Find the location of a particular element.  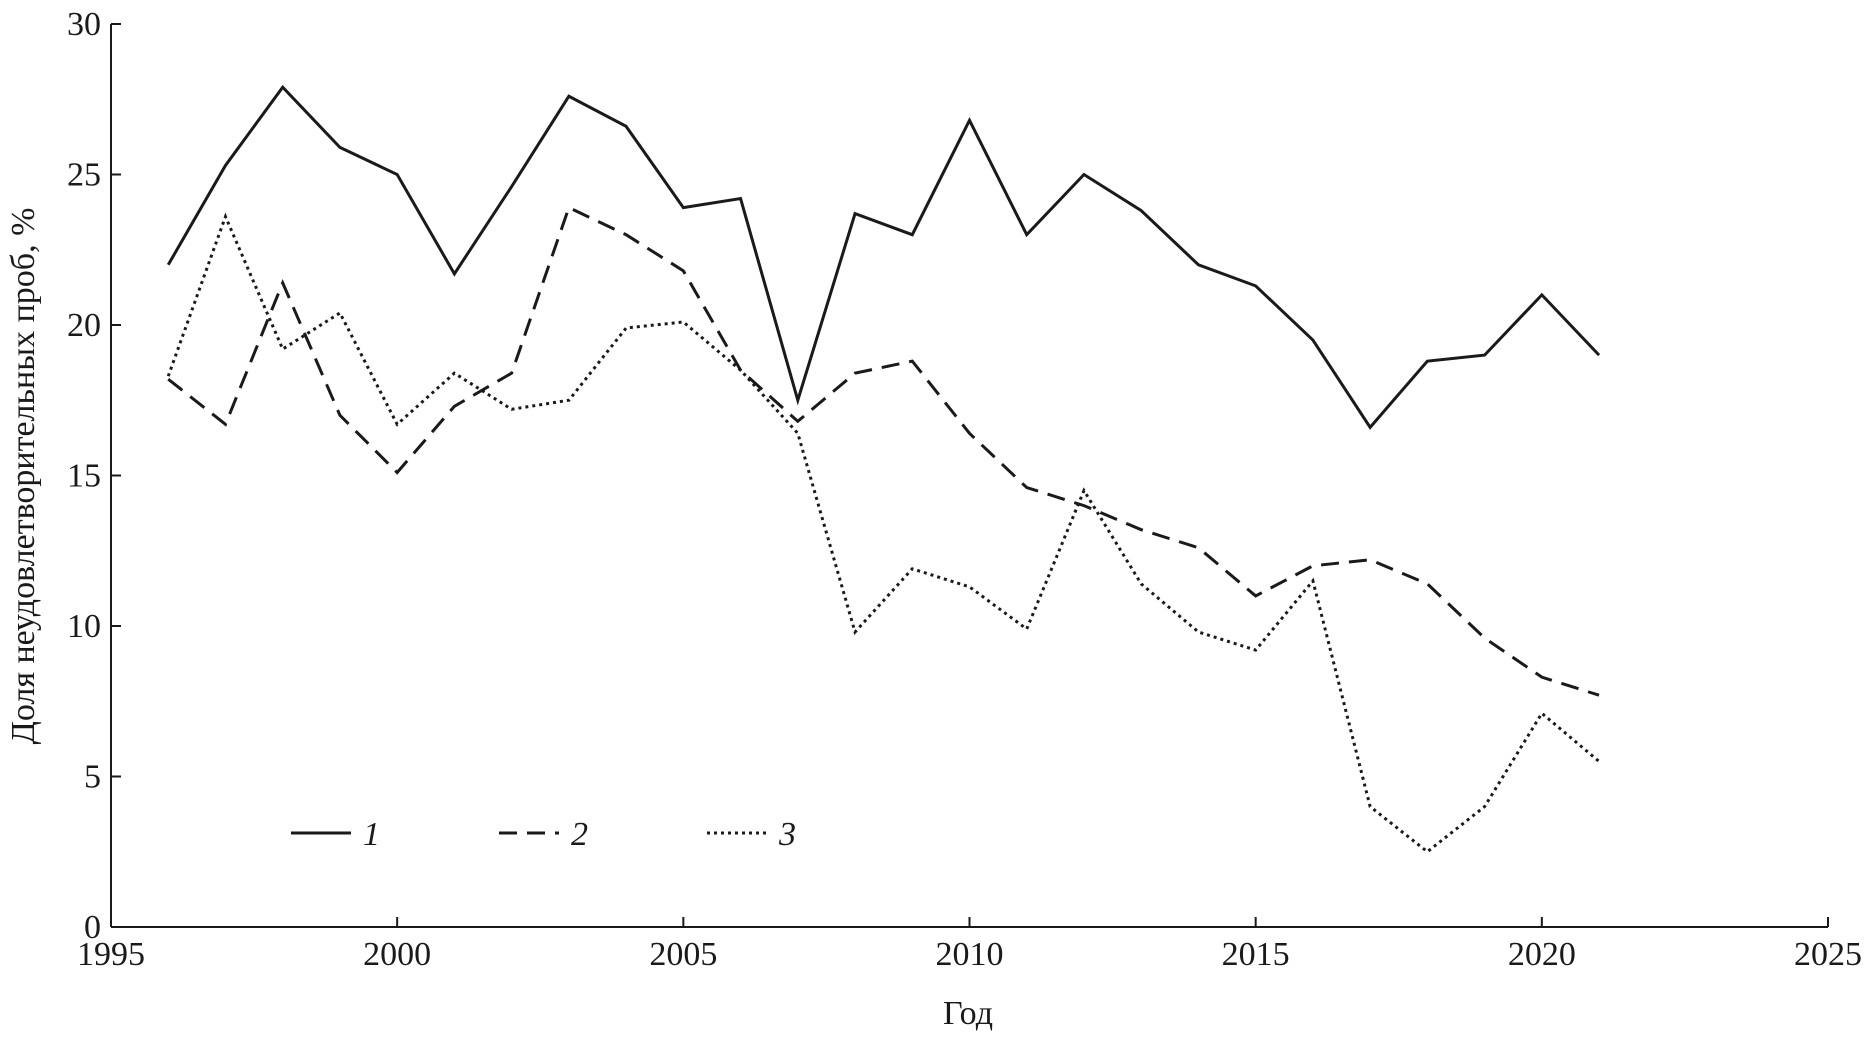

x-tick-label: 2010 is located at coordinates (970, 954).